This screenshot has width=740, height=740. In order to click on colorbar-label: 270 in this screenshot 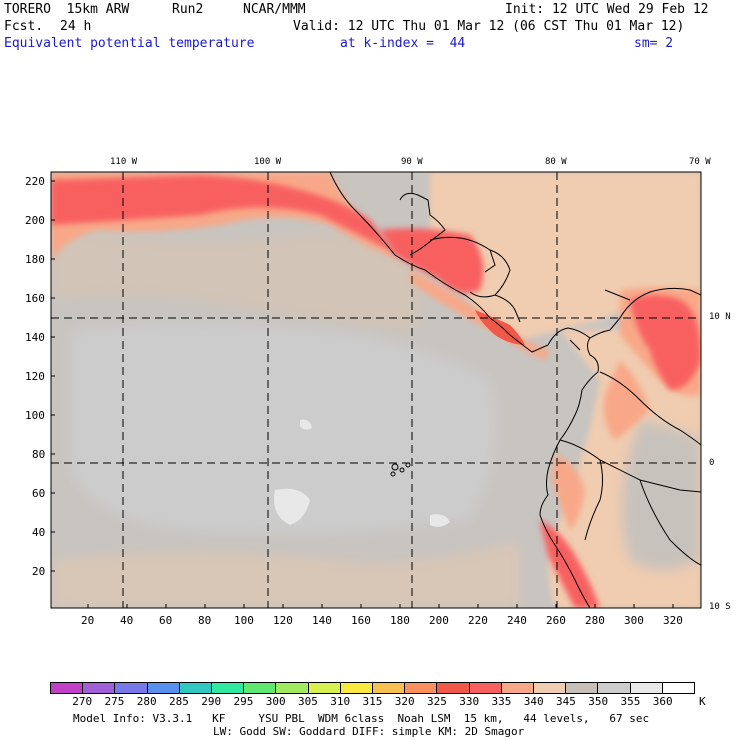, I will do `click(82, 701)`.